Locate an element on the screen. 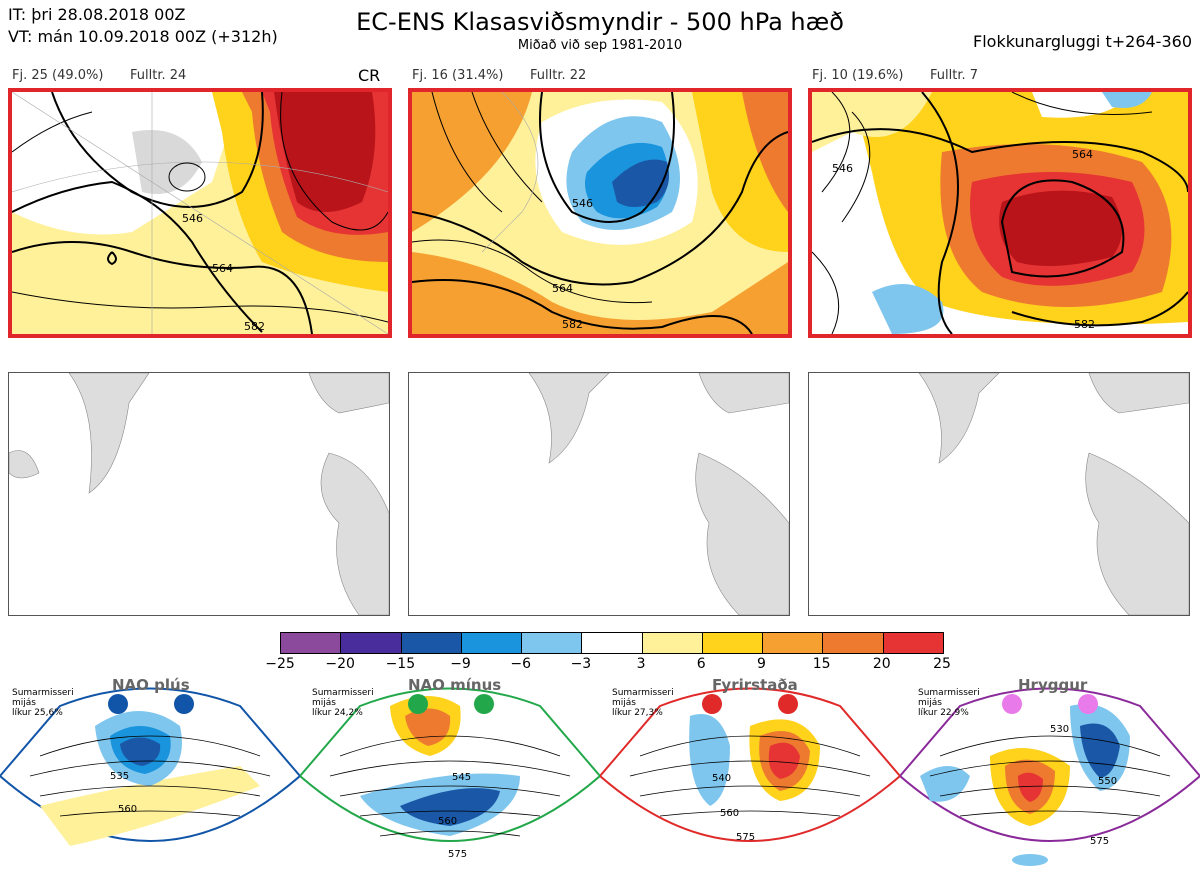 The height and width of the screenshot is (875, 1200). cluster-map-3: 546 564 582 is located at coordinates (1000, 213).